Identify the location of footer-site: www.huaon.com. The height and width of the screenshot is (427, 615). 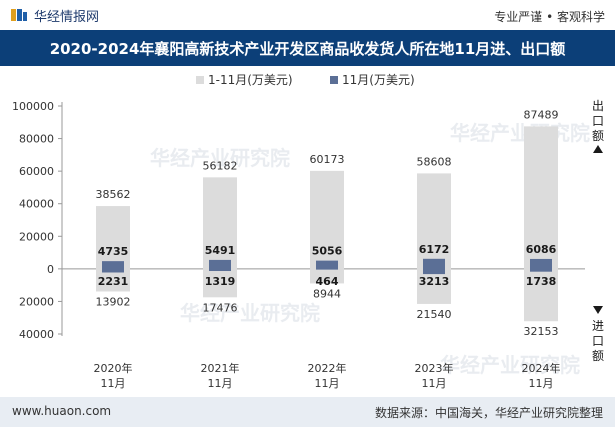
(62, 411).